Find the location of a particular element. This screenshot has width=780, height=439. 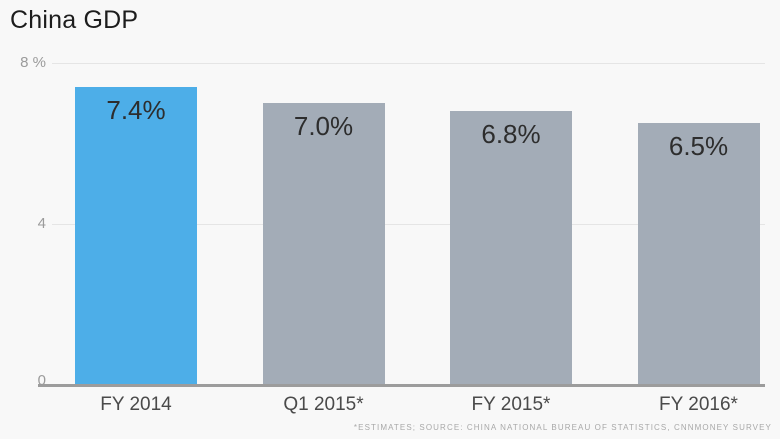

x-axis-label-fy-2016: FY 2016* is located at coordinates (698, 404).